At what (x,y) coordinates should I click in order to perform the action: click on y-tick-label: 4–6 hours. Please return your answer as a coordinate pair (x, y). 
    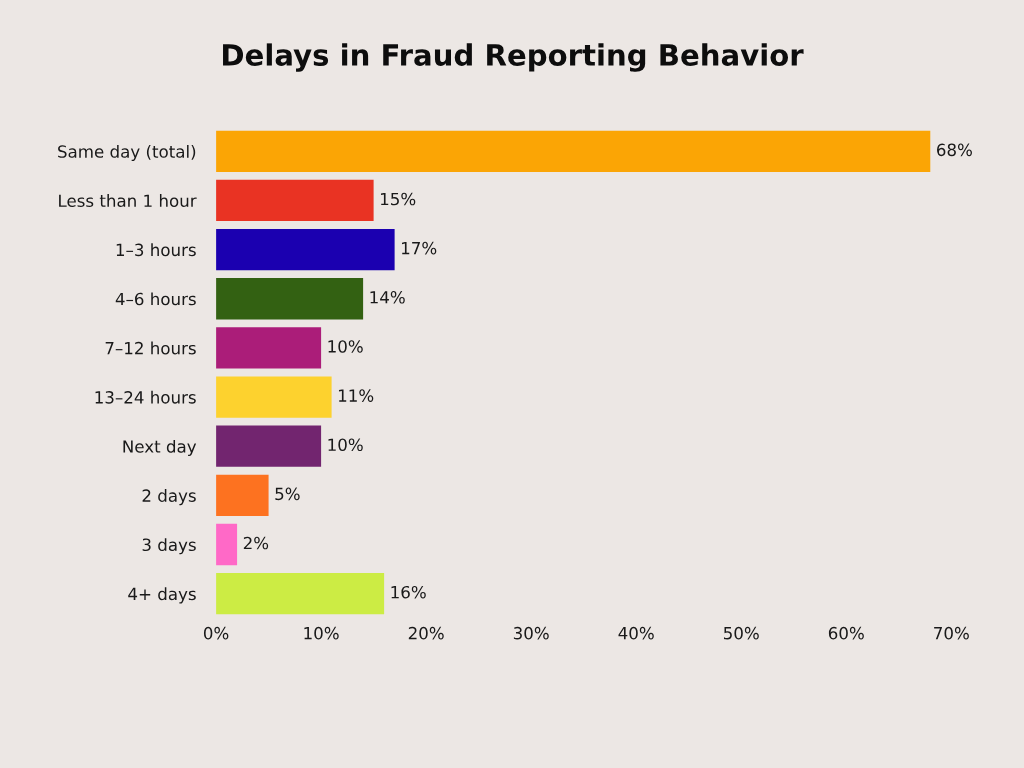
    Looking at the image, I should click on (155, 299).